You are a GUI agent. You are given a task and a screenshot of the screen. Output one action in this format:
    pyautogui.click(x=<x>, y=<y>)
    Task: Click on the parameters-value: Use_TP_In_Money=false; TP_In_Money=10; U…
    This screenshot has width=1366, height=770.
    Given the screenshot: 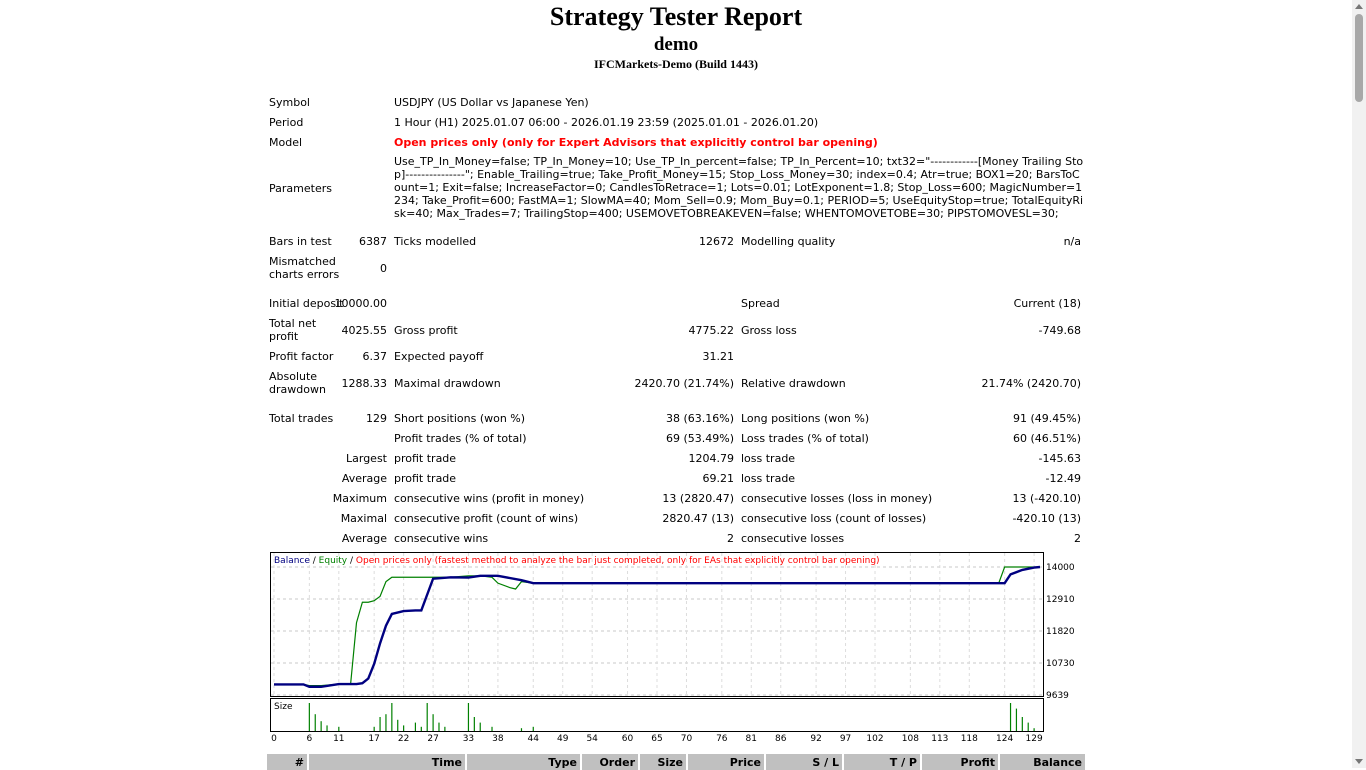 What is the action you would take?
    pyautogui.click(x=739, y=187)
    